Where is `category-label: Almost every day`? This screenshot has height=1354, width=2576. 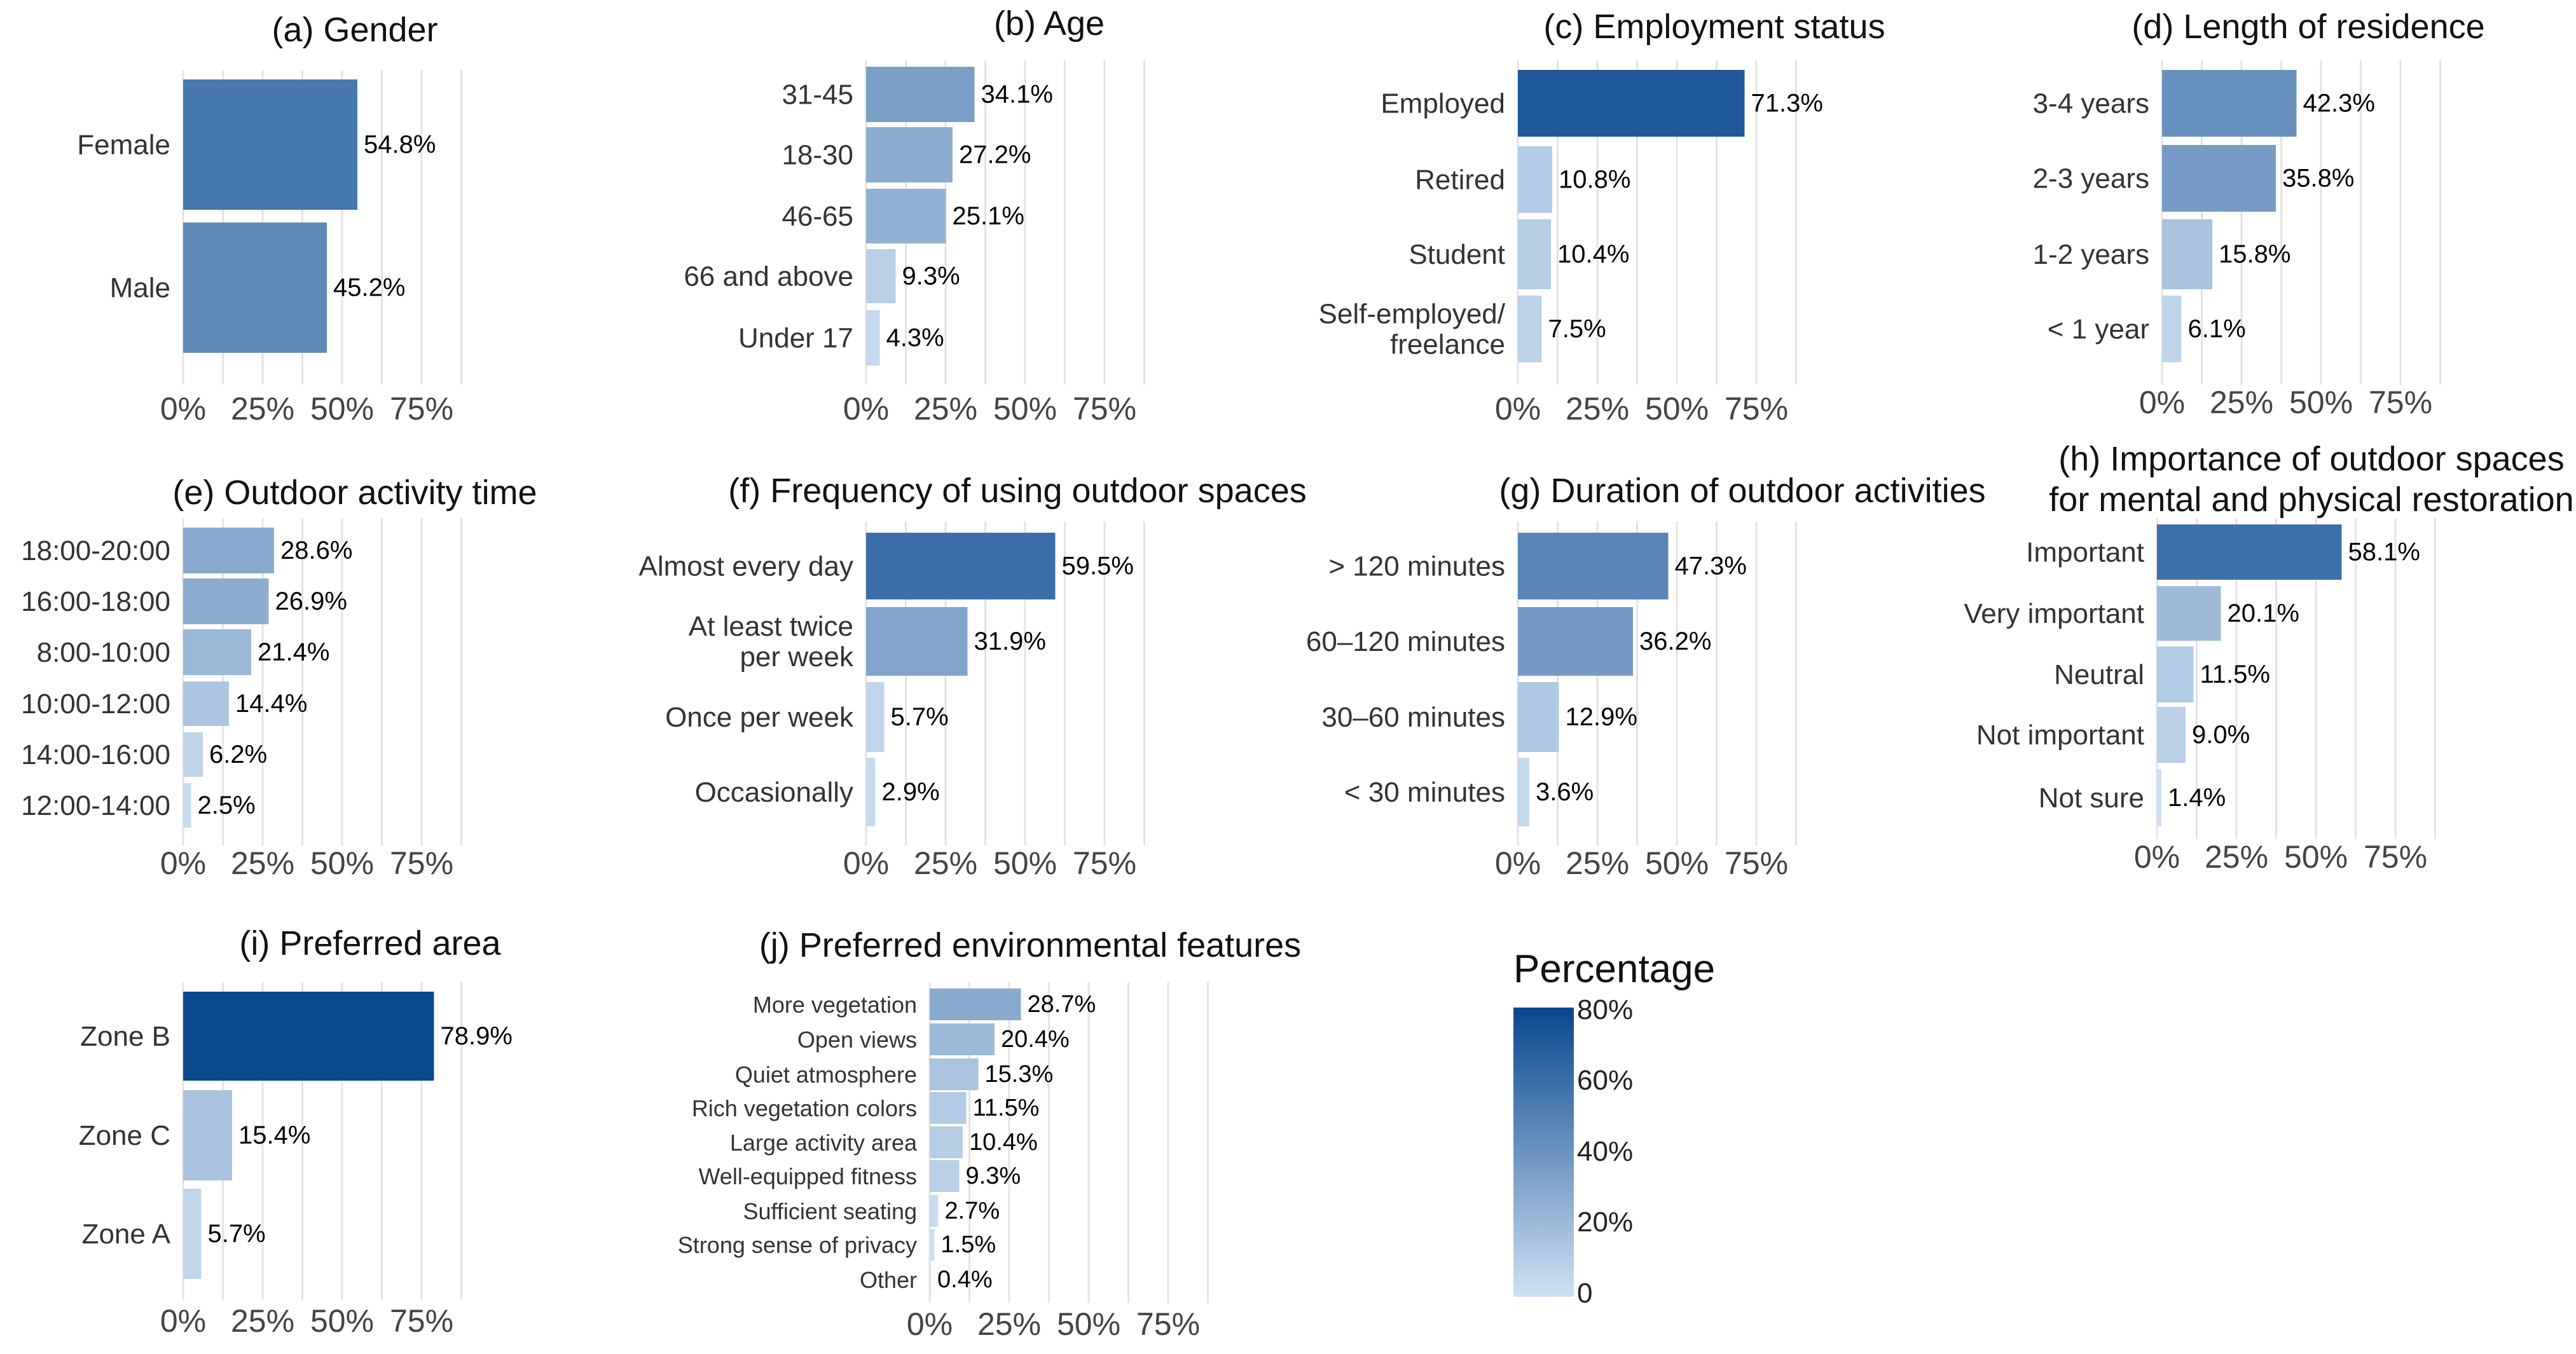
category-label: Almost every day is located at coordinates (746, 566).